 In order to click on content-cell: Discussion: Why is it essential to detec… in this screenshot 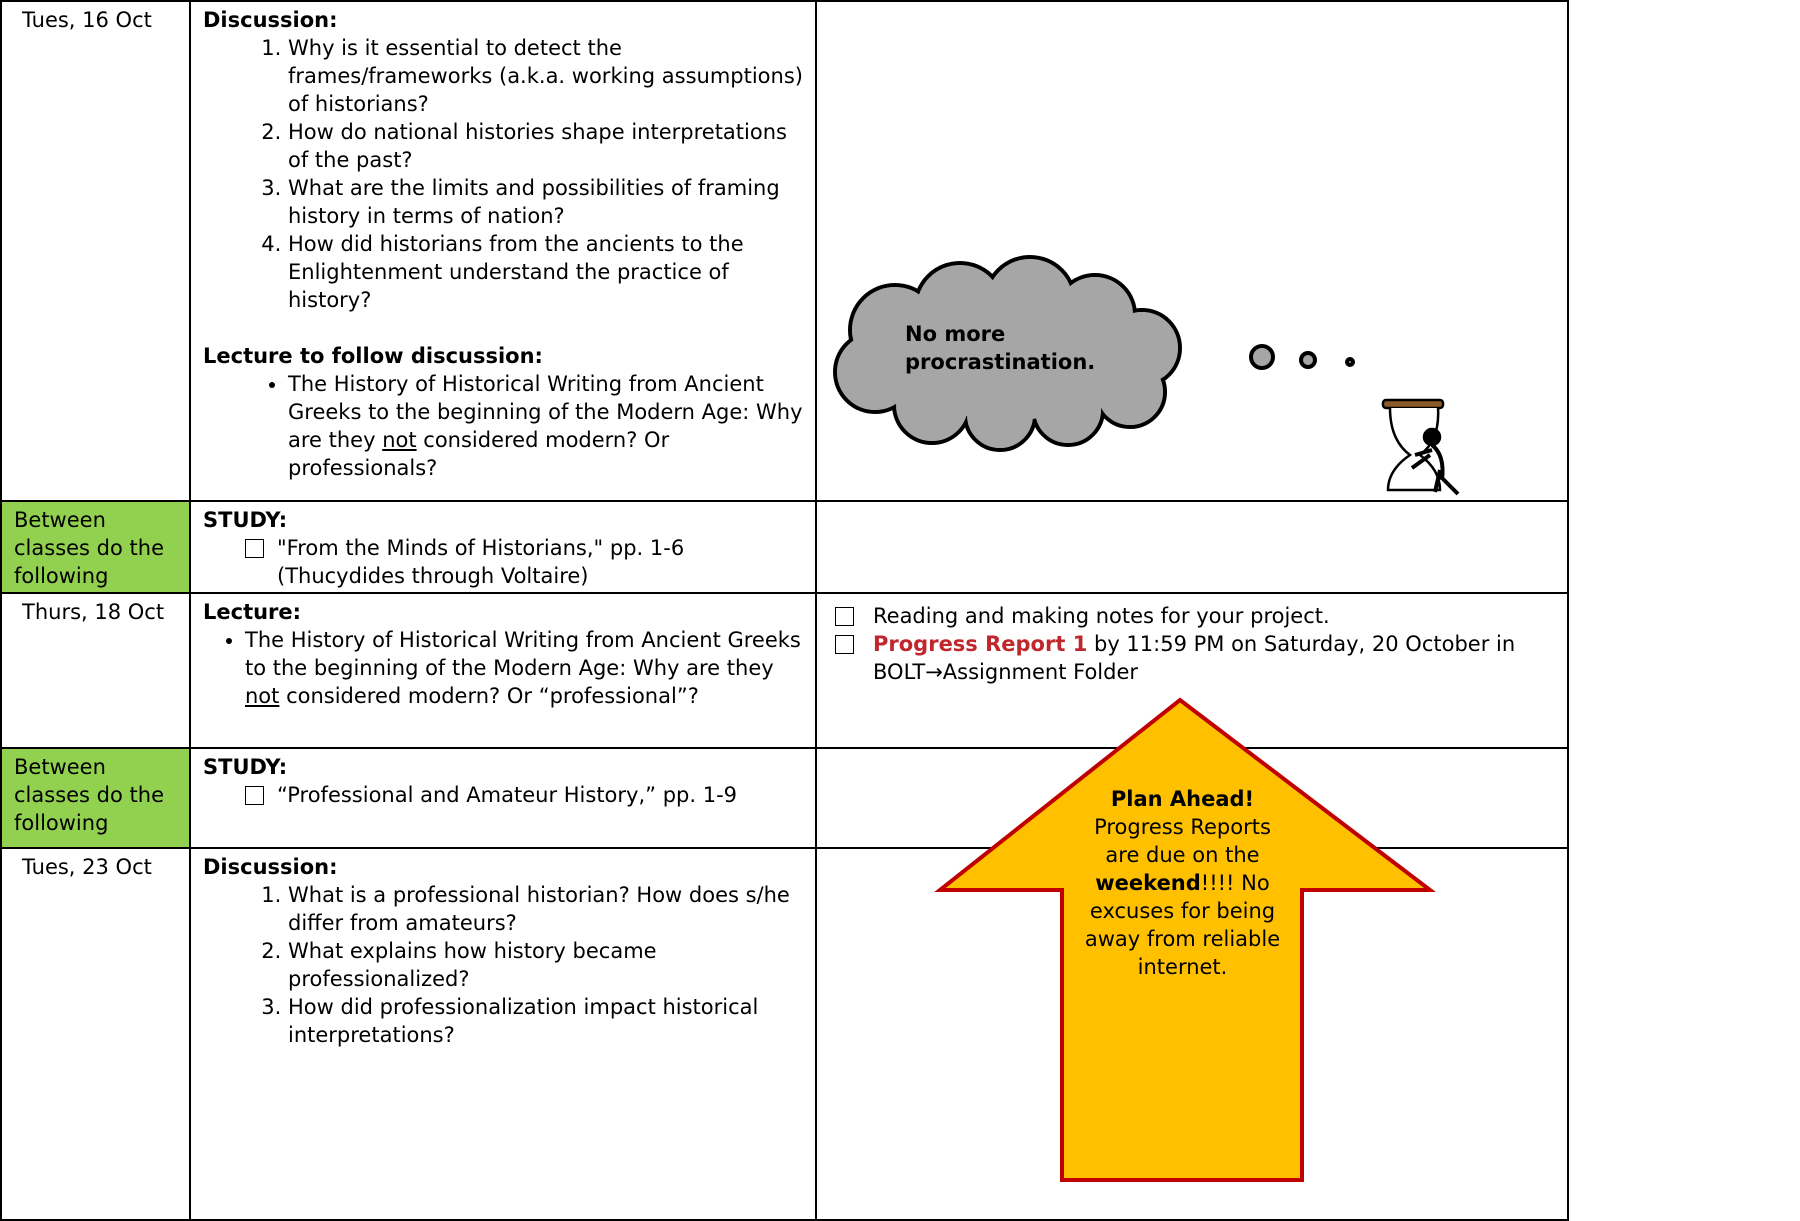, I will do `click(503, 251)`.